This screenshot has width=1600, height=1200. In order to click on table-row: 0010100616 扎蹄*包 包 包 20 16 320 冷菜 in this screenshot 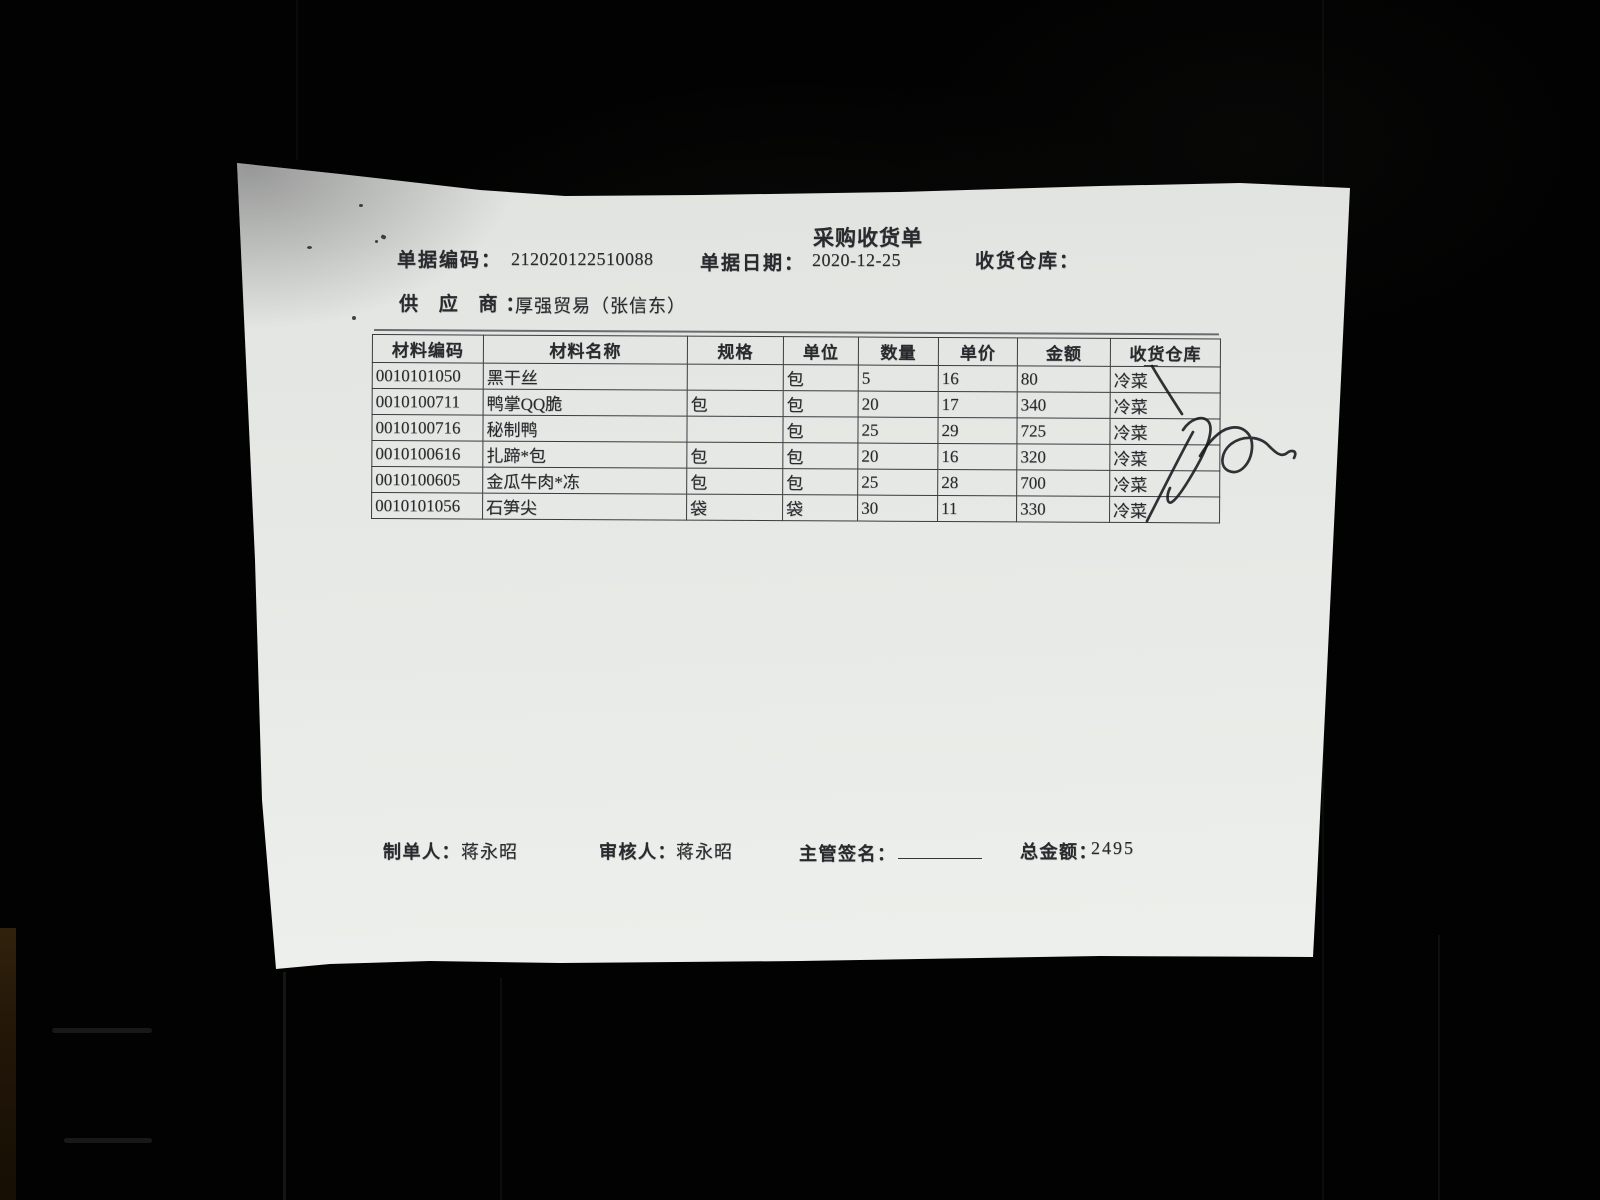, I will do `click(795, 455)`.